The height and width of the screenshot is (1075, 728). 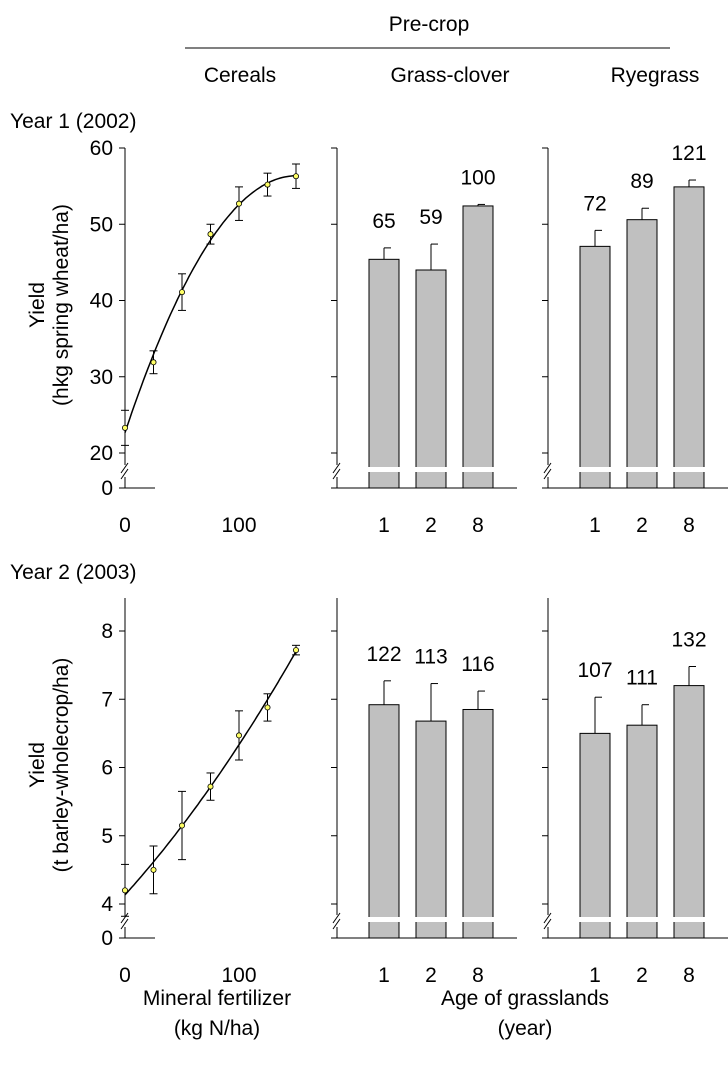 I want to click on year-2-grass-clover-data-label: 116, so click(x=477, y=664).